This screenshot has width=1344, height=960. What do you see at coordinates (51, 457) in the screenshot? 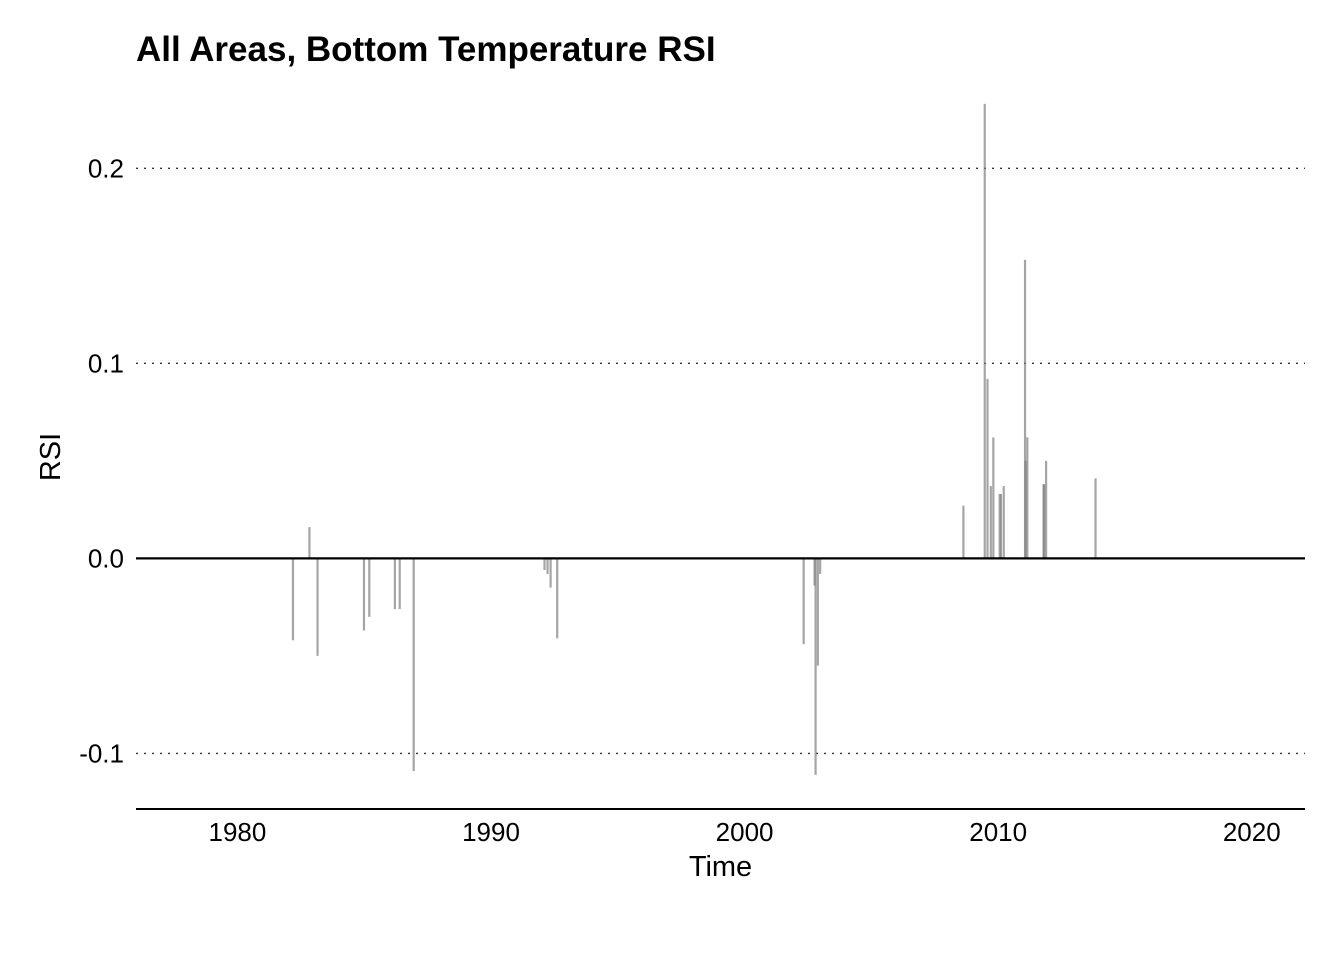
I see `y-axis-title: RSI` at bounding box center [51, 457].